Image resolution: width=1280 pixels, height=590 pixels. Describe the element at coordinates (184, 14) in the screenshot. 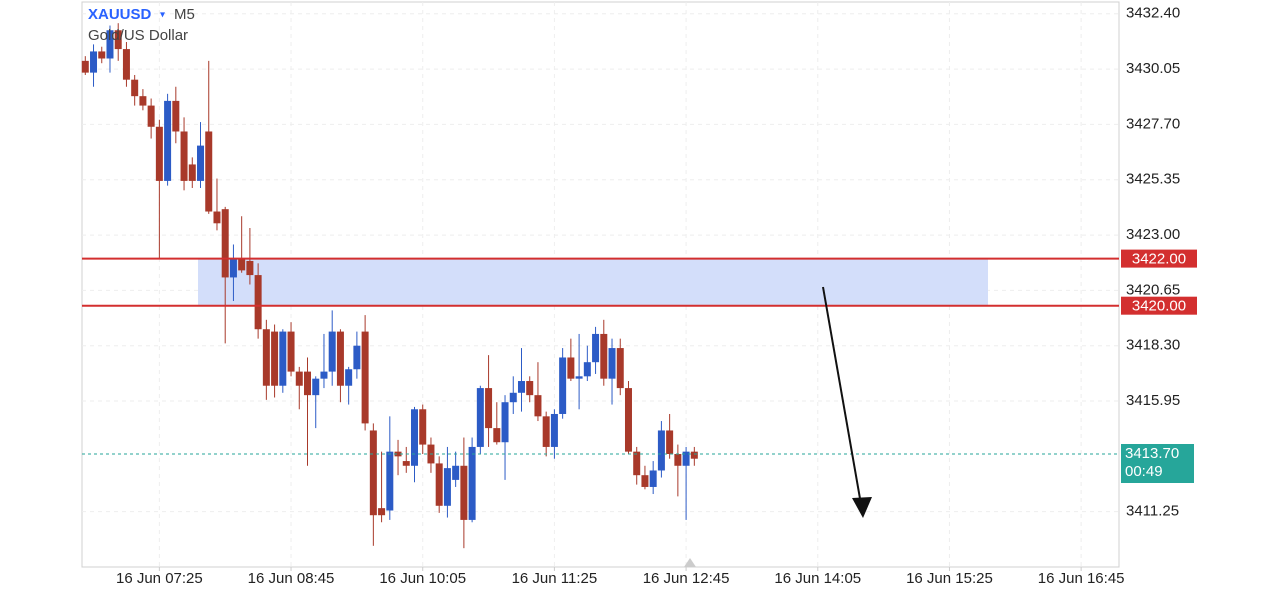

I see `interval: M5` at that location.